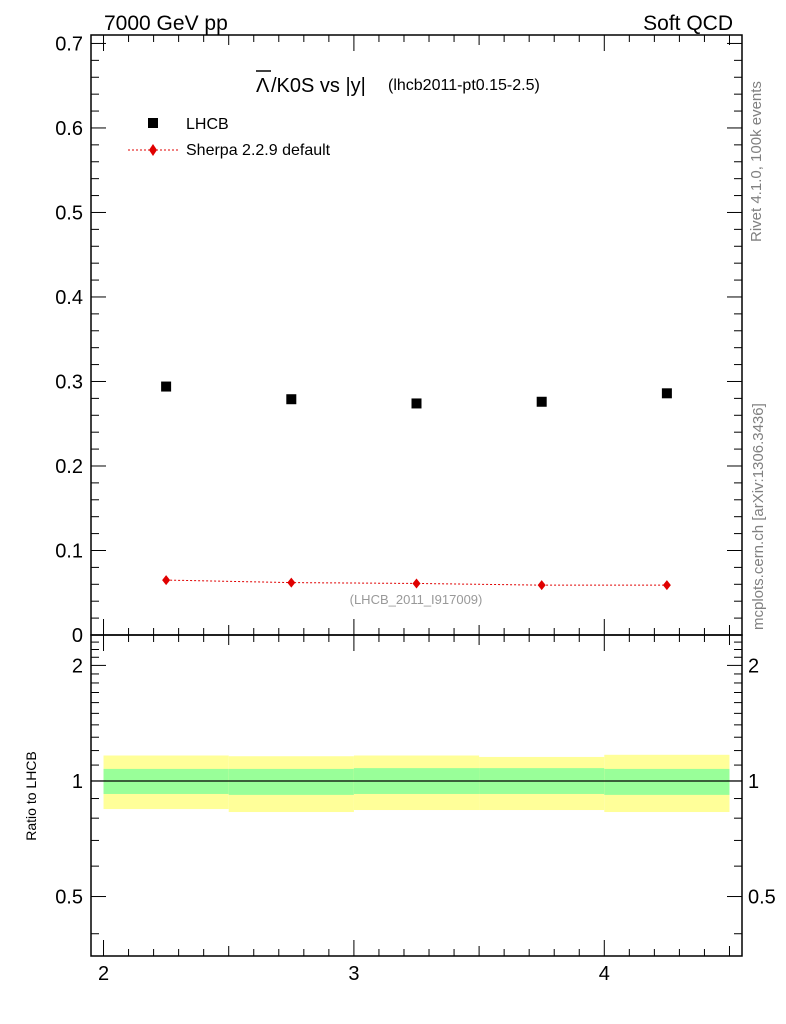 This screenshot has width=786, height=1024. Describe the element at coordinates (69, 551) in the screenshot. I see `main-y-tick-label: 0.1` at that location.